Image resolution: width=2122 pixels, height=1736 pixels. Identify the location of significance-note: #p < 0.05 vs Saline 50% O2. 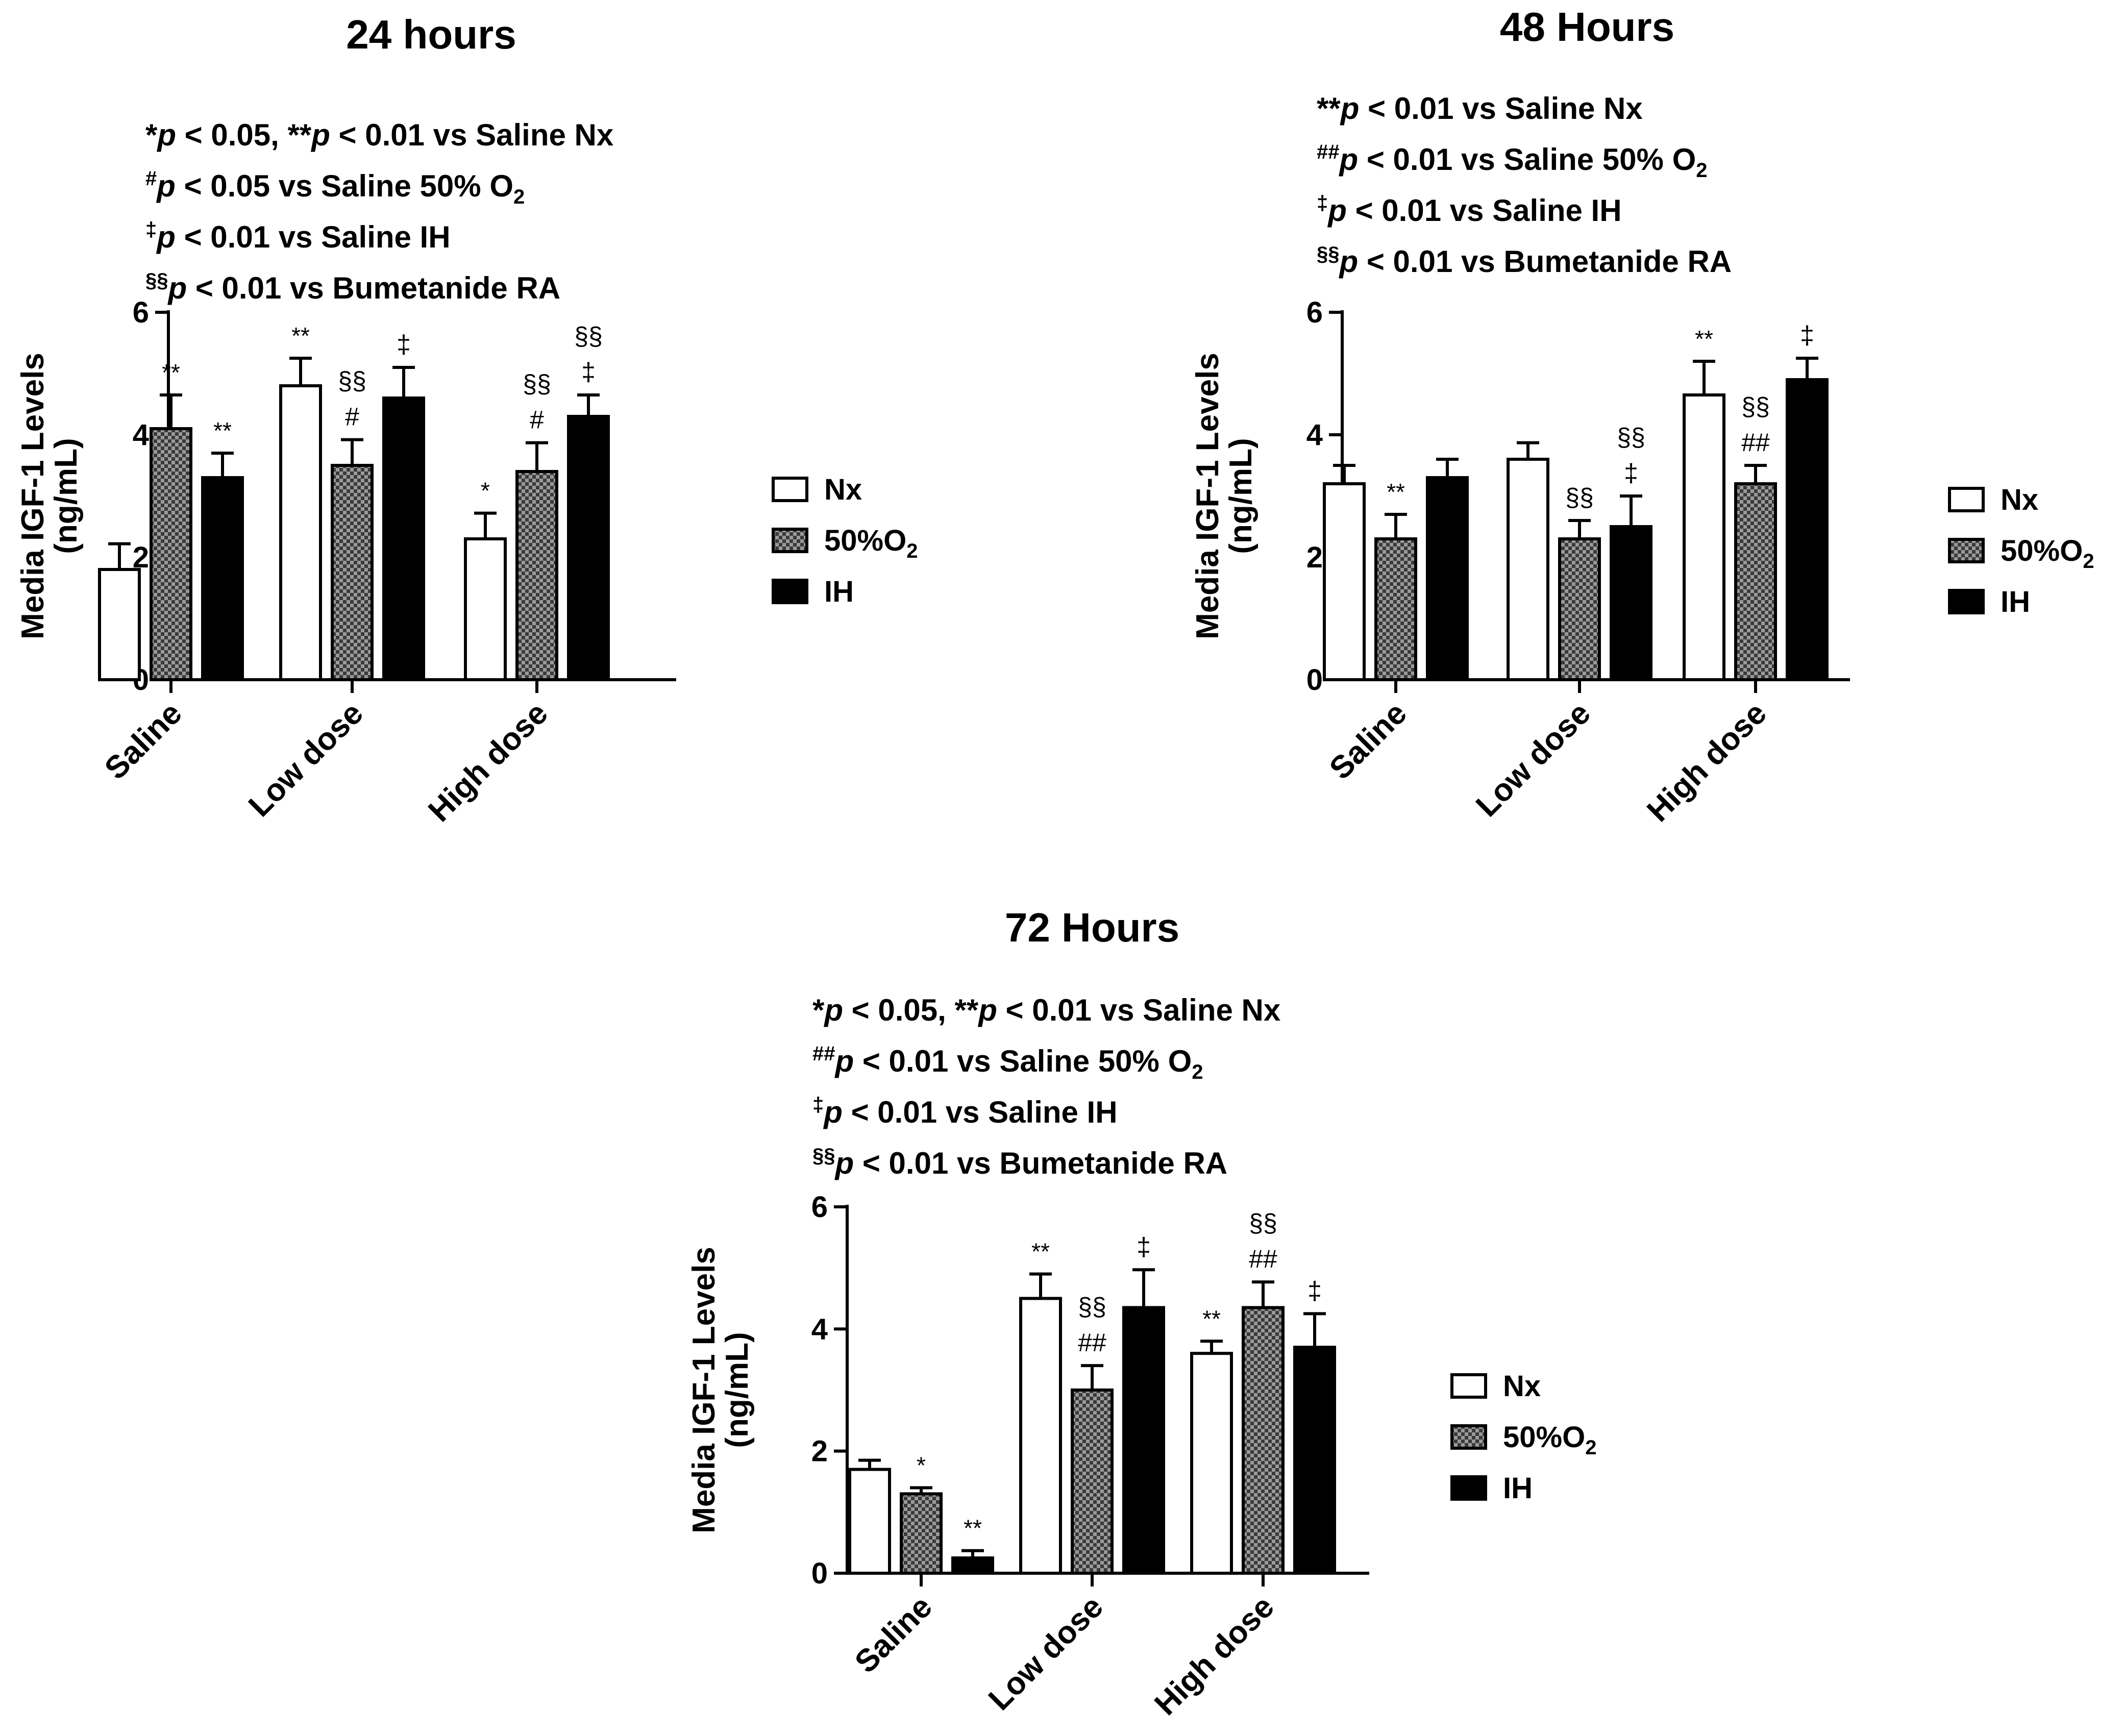
(335, 187).